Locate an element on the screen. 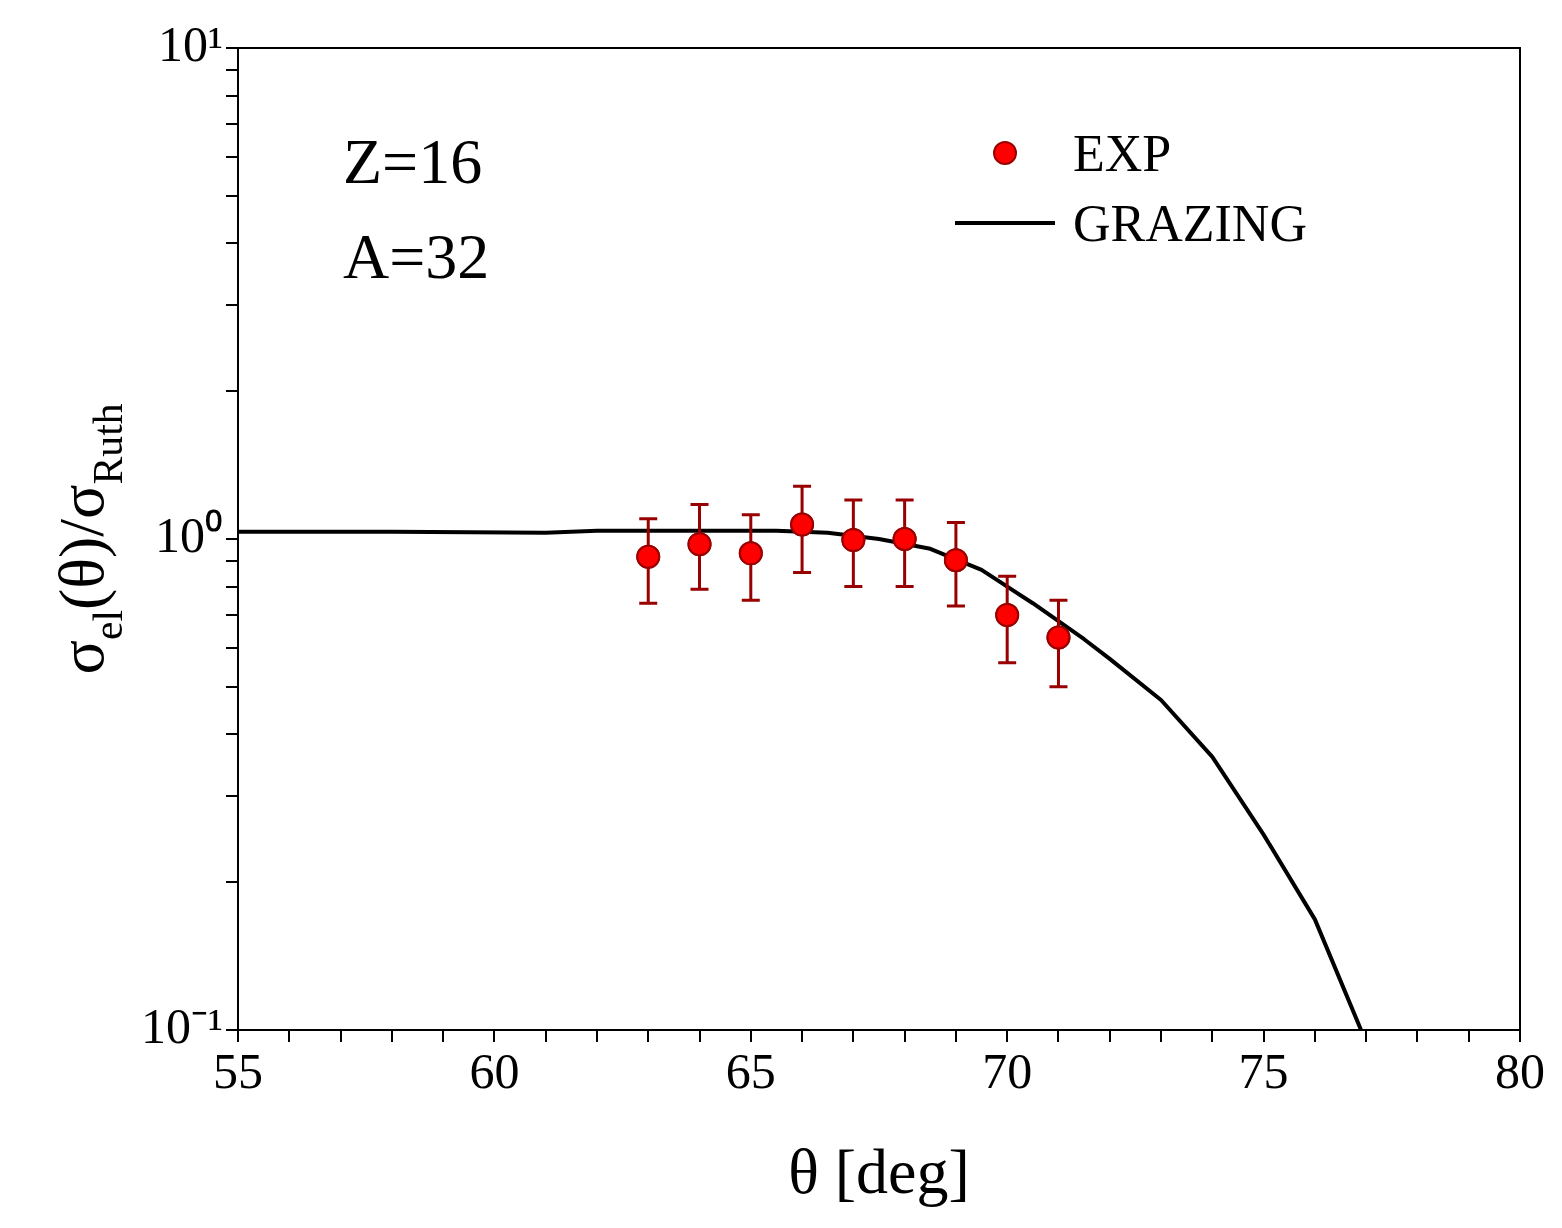 The width and height of the screenshot is (1562, 1228). x-tick-label: 75 is located at coordinates (1263, 1071).